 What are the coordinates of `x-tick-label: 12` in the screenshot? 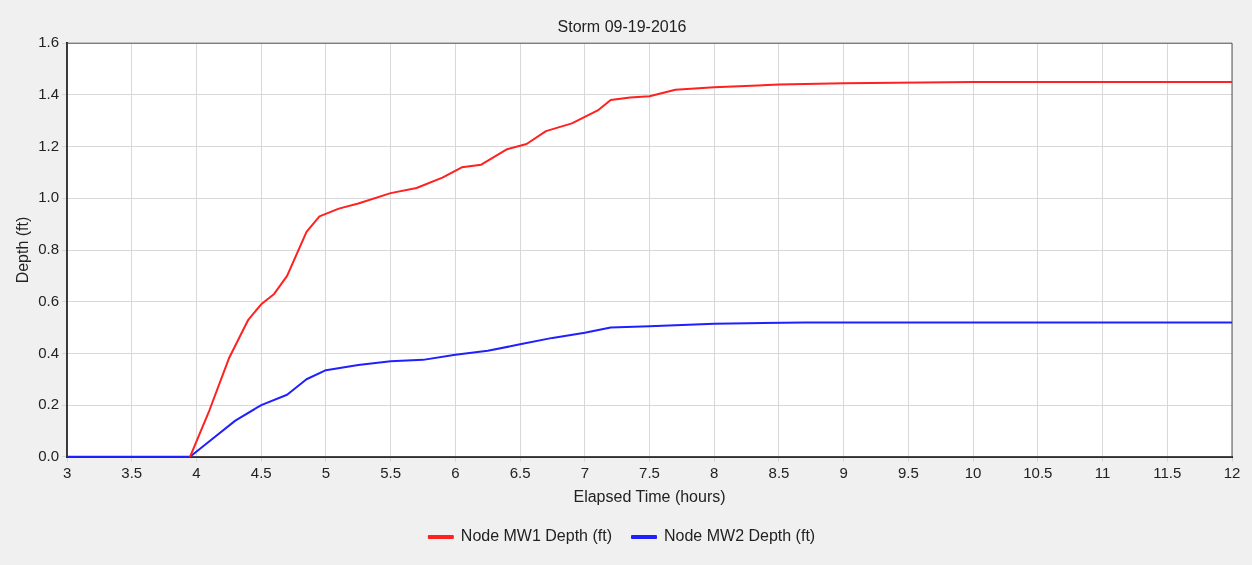 It's located at (1232, 472).